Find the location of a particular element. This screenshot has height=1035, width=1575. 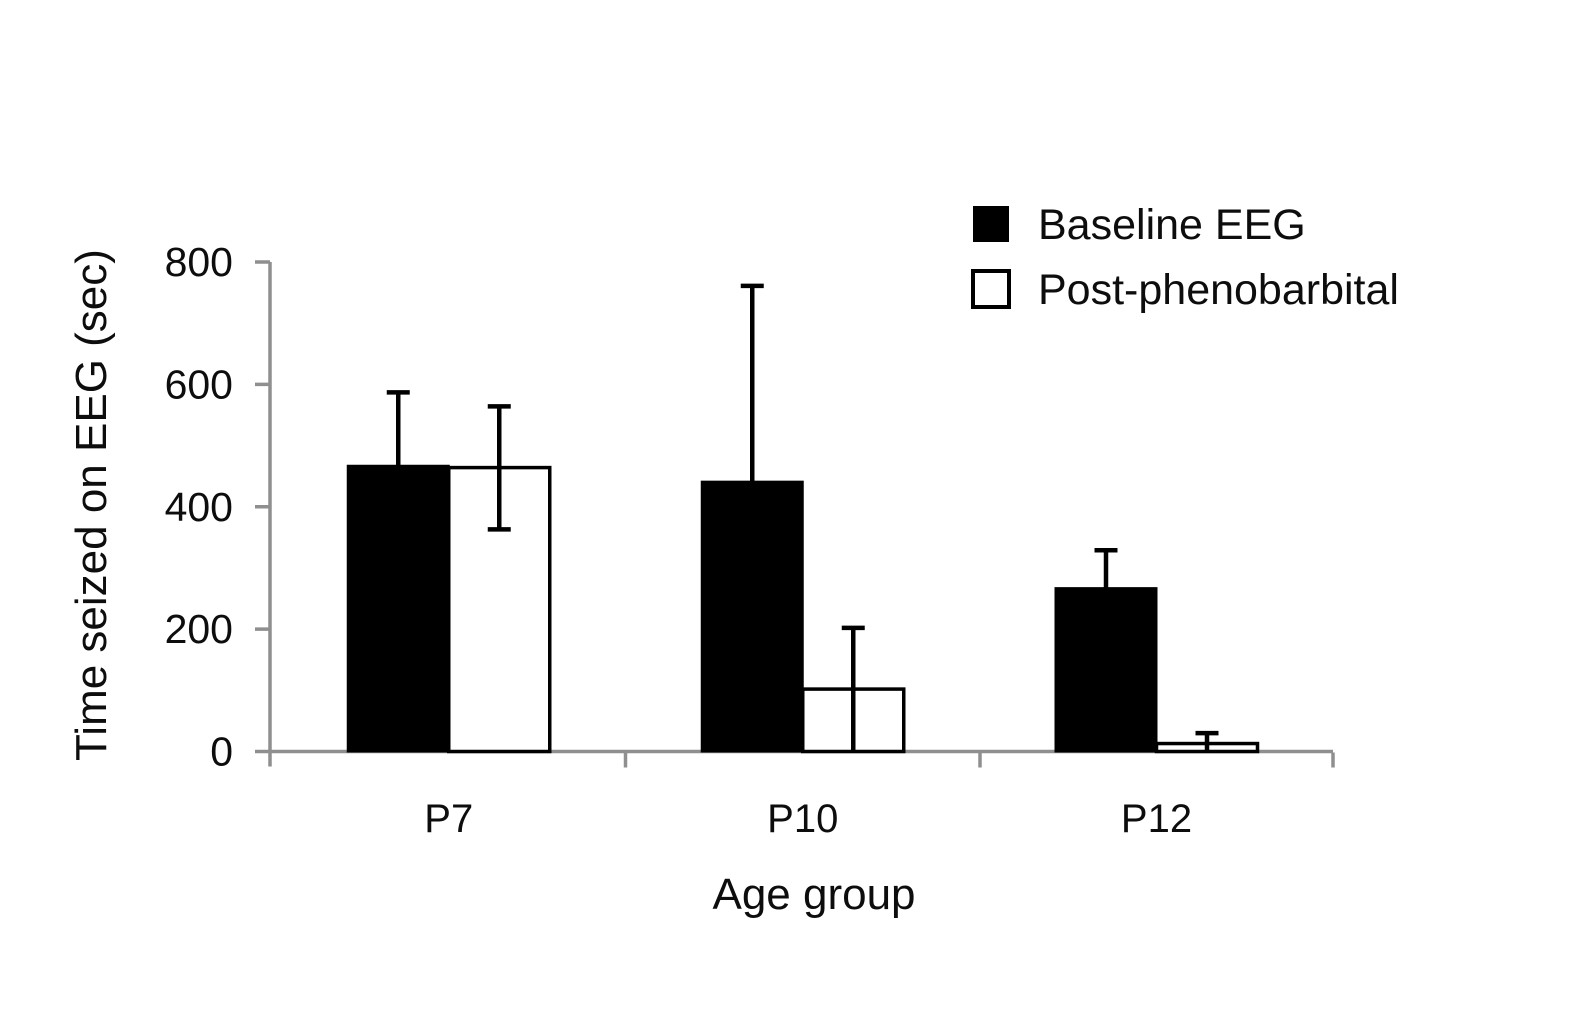

legend: Baseline EEG Post-phenobarbital is located at coordinates (1185, 257).